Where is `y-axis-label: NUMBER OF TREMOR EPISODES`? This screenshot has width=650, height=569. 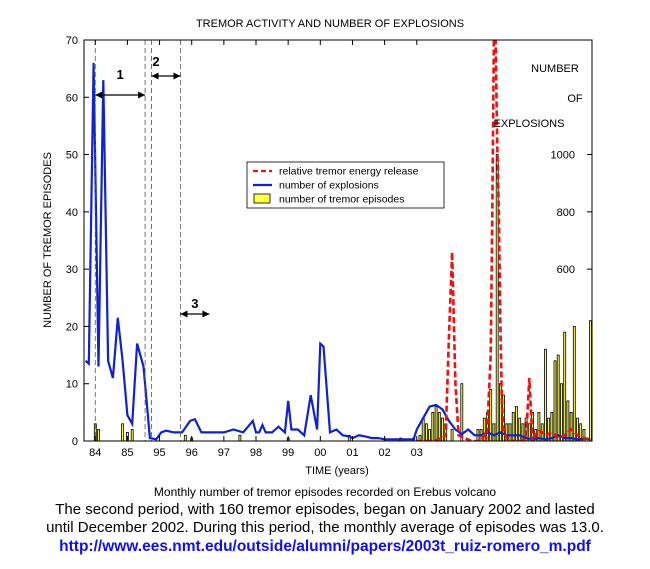 y-axis-label: NUMBER OF TREMOR EPISODES is located at coordinates (48, 240).